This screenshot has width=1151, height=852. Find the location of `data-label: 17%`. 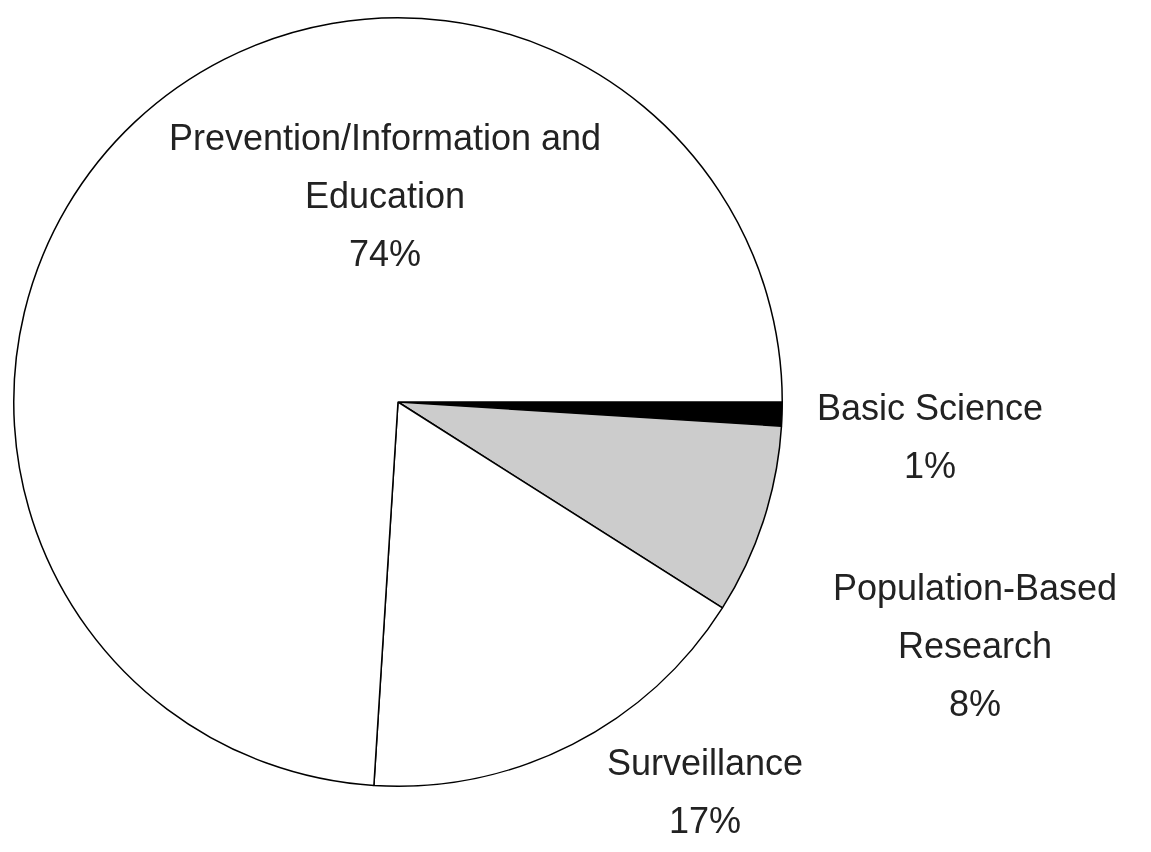

data-label: 17% is located at coordinates (705, 820).